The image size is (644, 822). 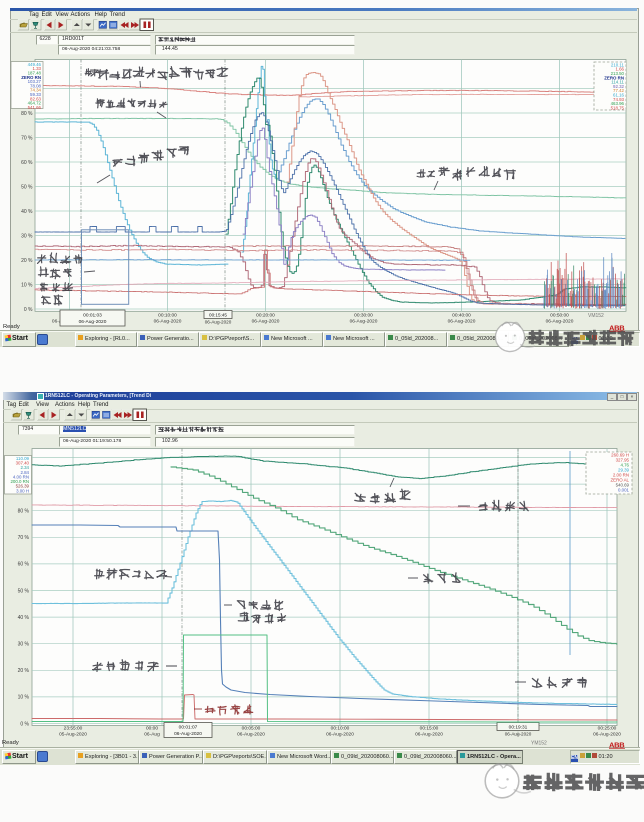 What do you see at coordinates (251, 729) in the screenshot?
I see `svg-text: 00:05:00` at bounding box center [251, 729].